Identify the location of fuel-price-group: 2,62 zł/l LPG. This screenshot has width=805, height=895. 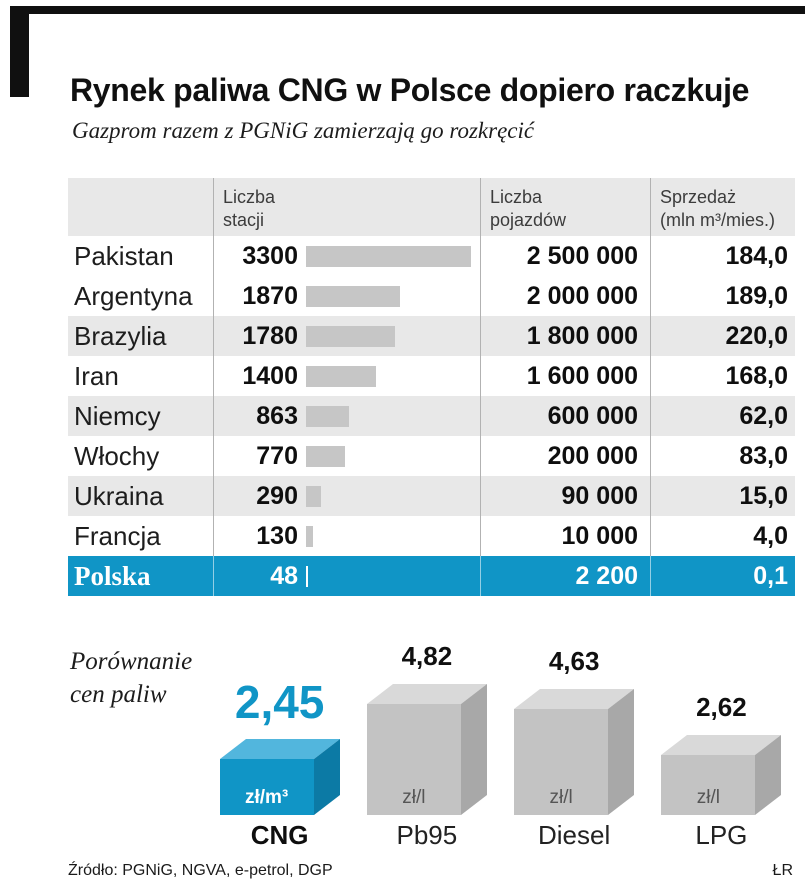
(721, 771).